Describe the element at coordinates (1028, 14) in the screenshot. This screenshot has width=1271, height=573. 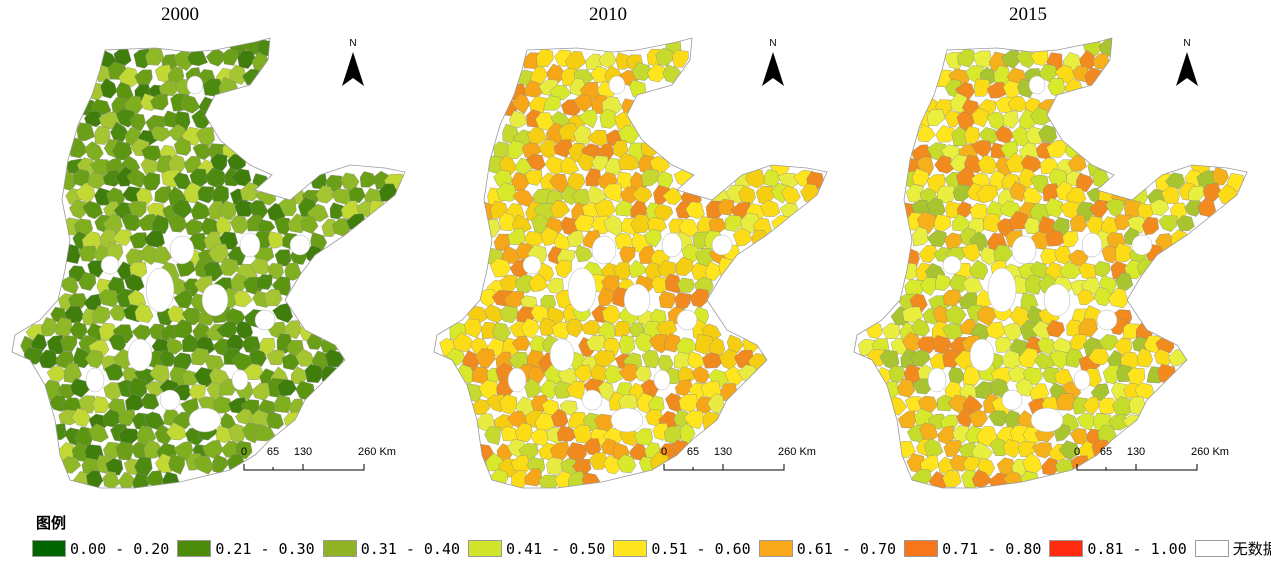
I see `map-title: 2015` at that location.